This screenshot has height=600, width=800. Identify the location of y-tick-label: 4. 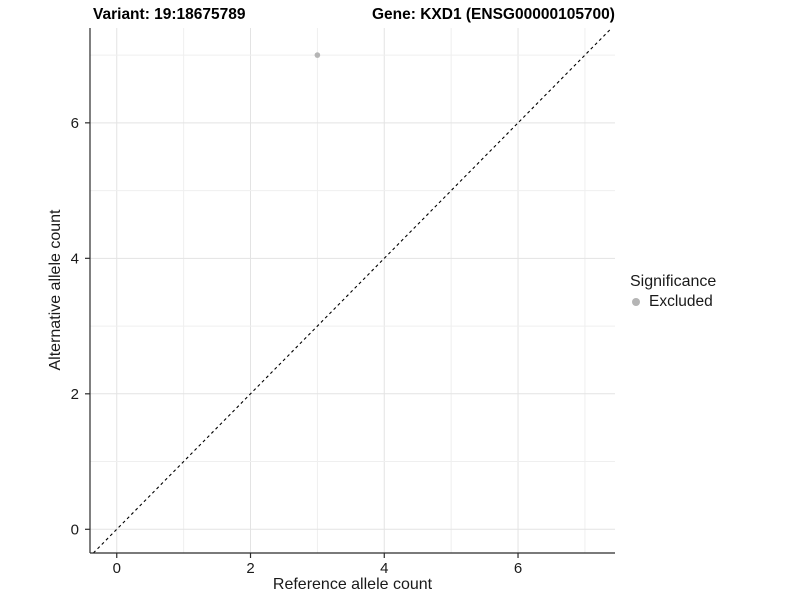
(75, 258).